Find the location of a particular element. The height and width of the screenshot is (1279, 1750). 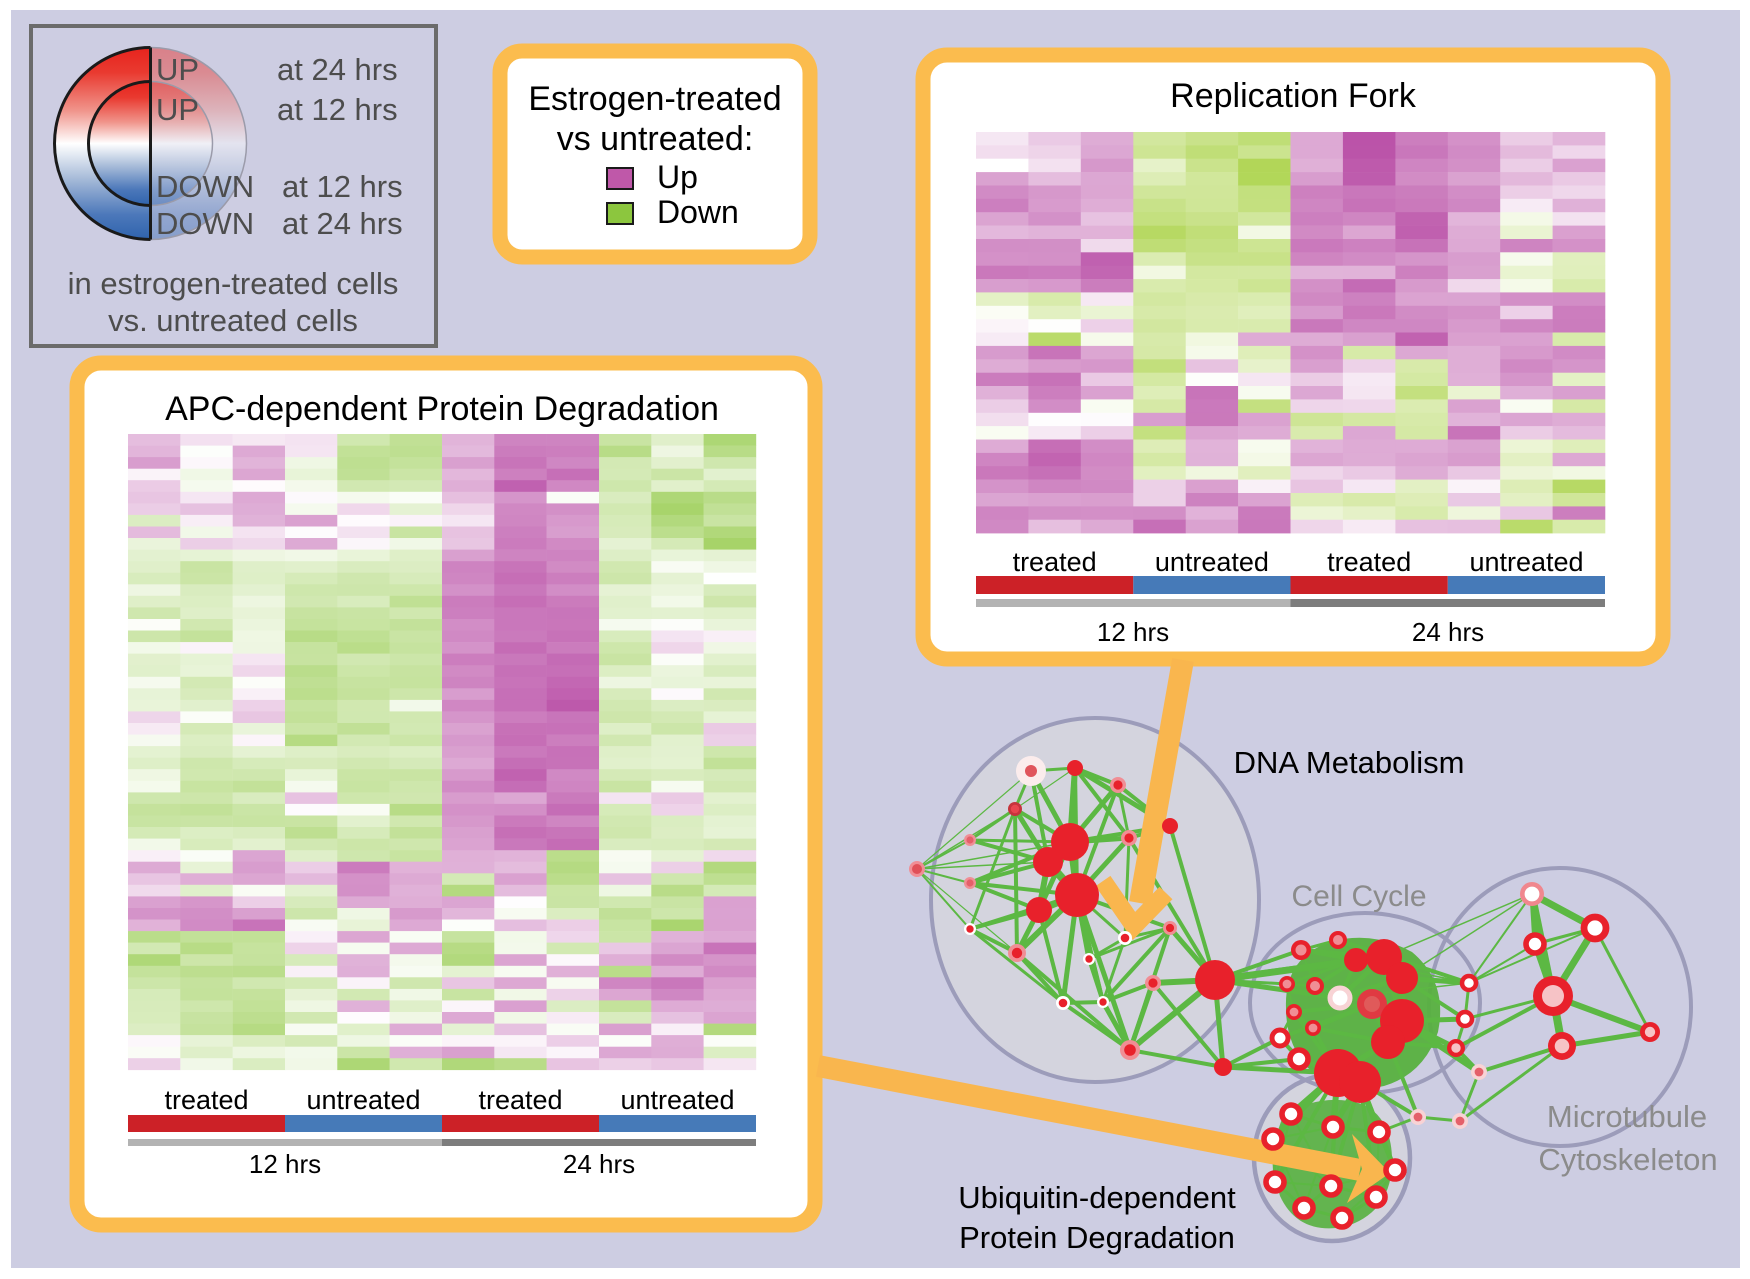

svg-text: vs. untreated cells is located at coordinates (233, 320).